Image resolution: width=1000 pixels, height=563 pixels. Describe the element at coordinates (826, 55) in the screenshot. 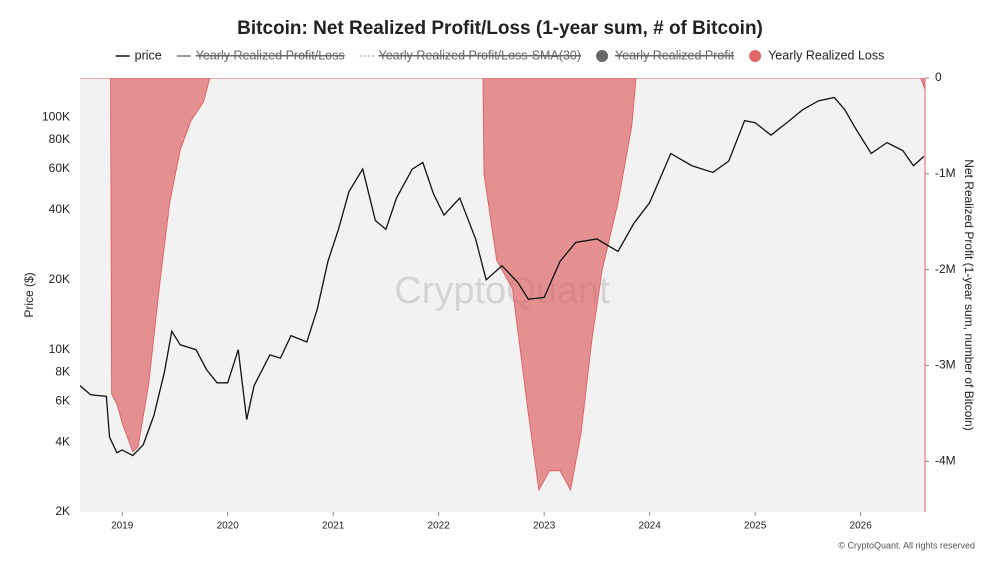

I see `legend-label: Yearly Realized Loss` at that location.